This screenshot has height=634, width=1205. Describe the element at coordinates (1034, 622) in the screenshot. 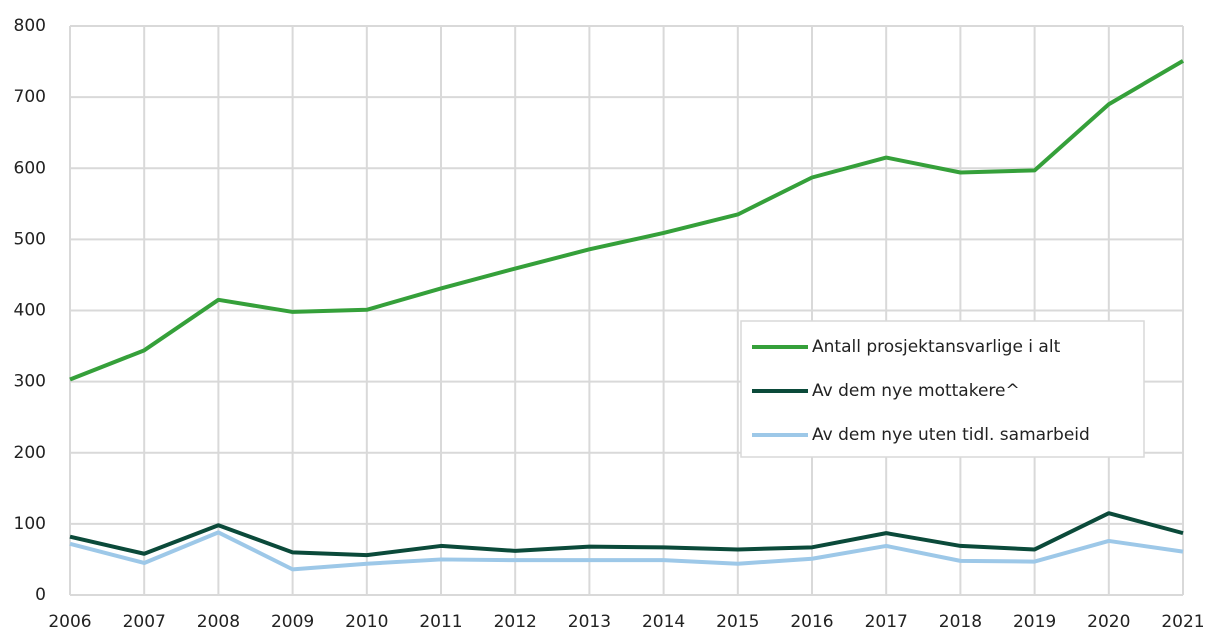

I see `x-tick-label: 2019` at that location.